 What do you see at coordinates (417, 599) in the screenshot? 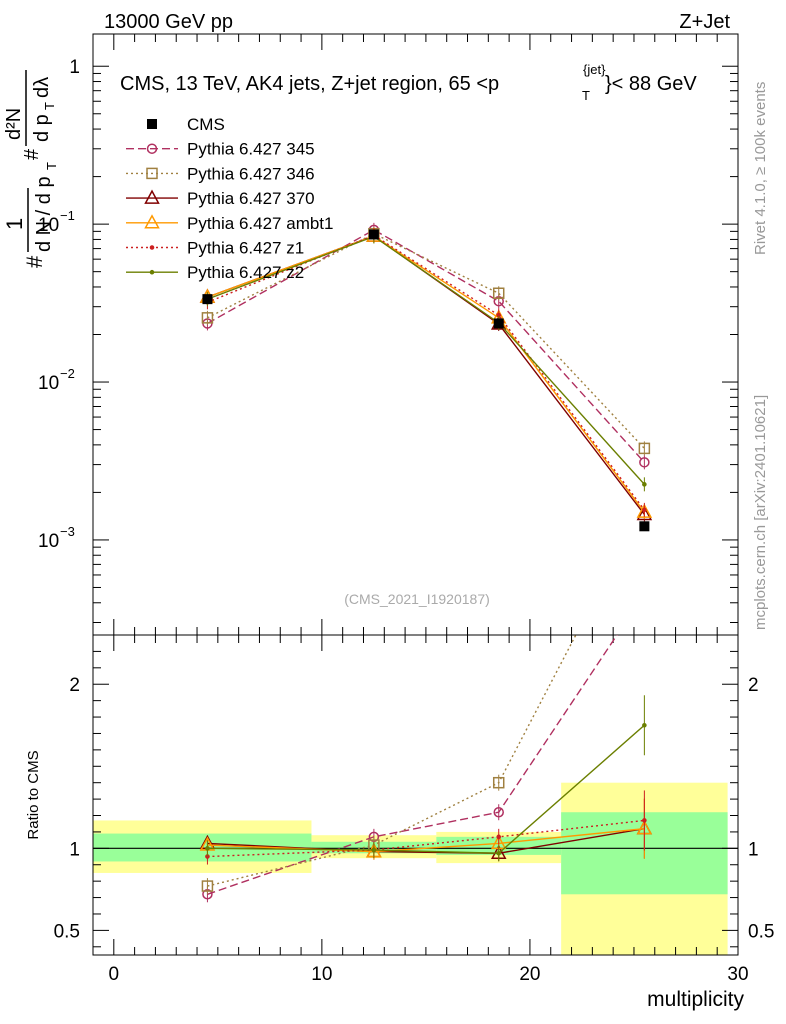
I see `analysis-id: (CMS_2021_I1920187)` at bounding box center [417, 599].